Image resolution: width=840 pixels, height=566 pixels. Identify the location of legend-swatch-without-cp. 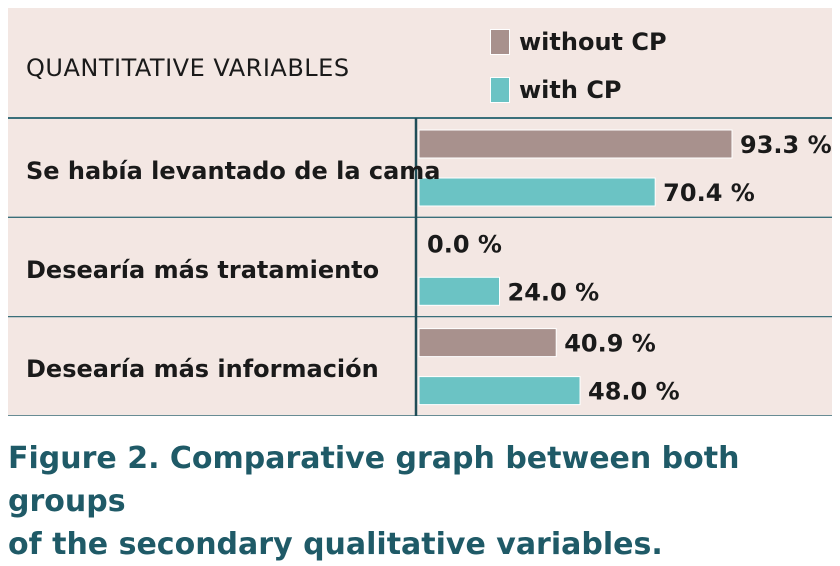
(500, 42).